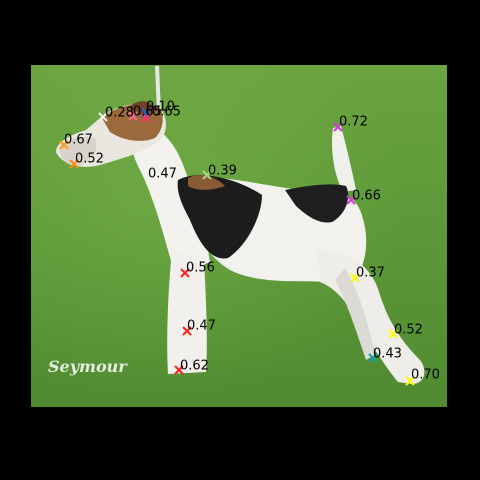  Describe the element at coordinates (200, 268) in the screenshot. I see `keypoint-score-label: 0.56` at that location.